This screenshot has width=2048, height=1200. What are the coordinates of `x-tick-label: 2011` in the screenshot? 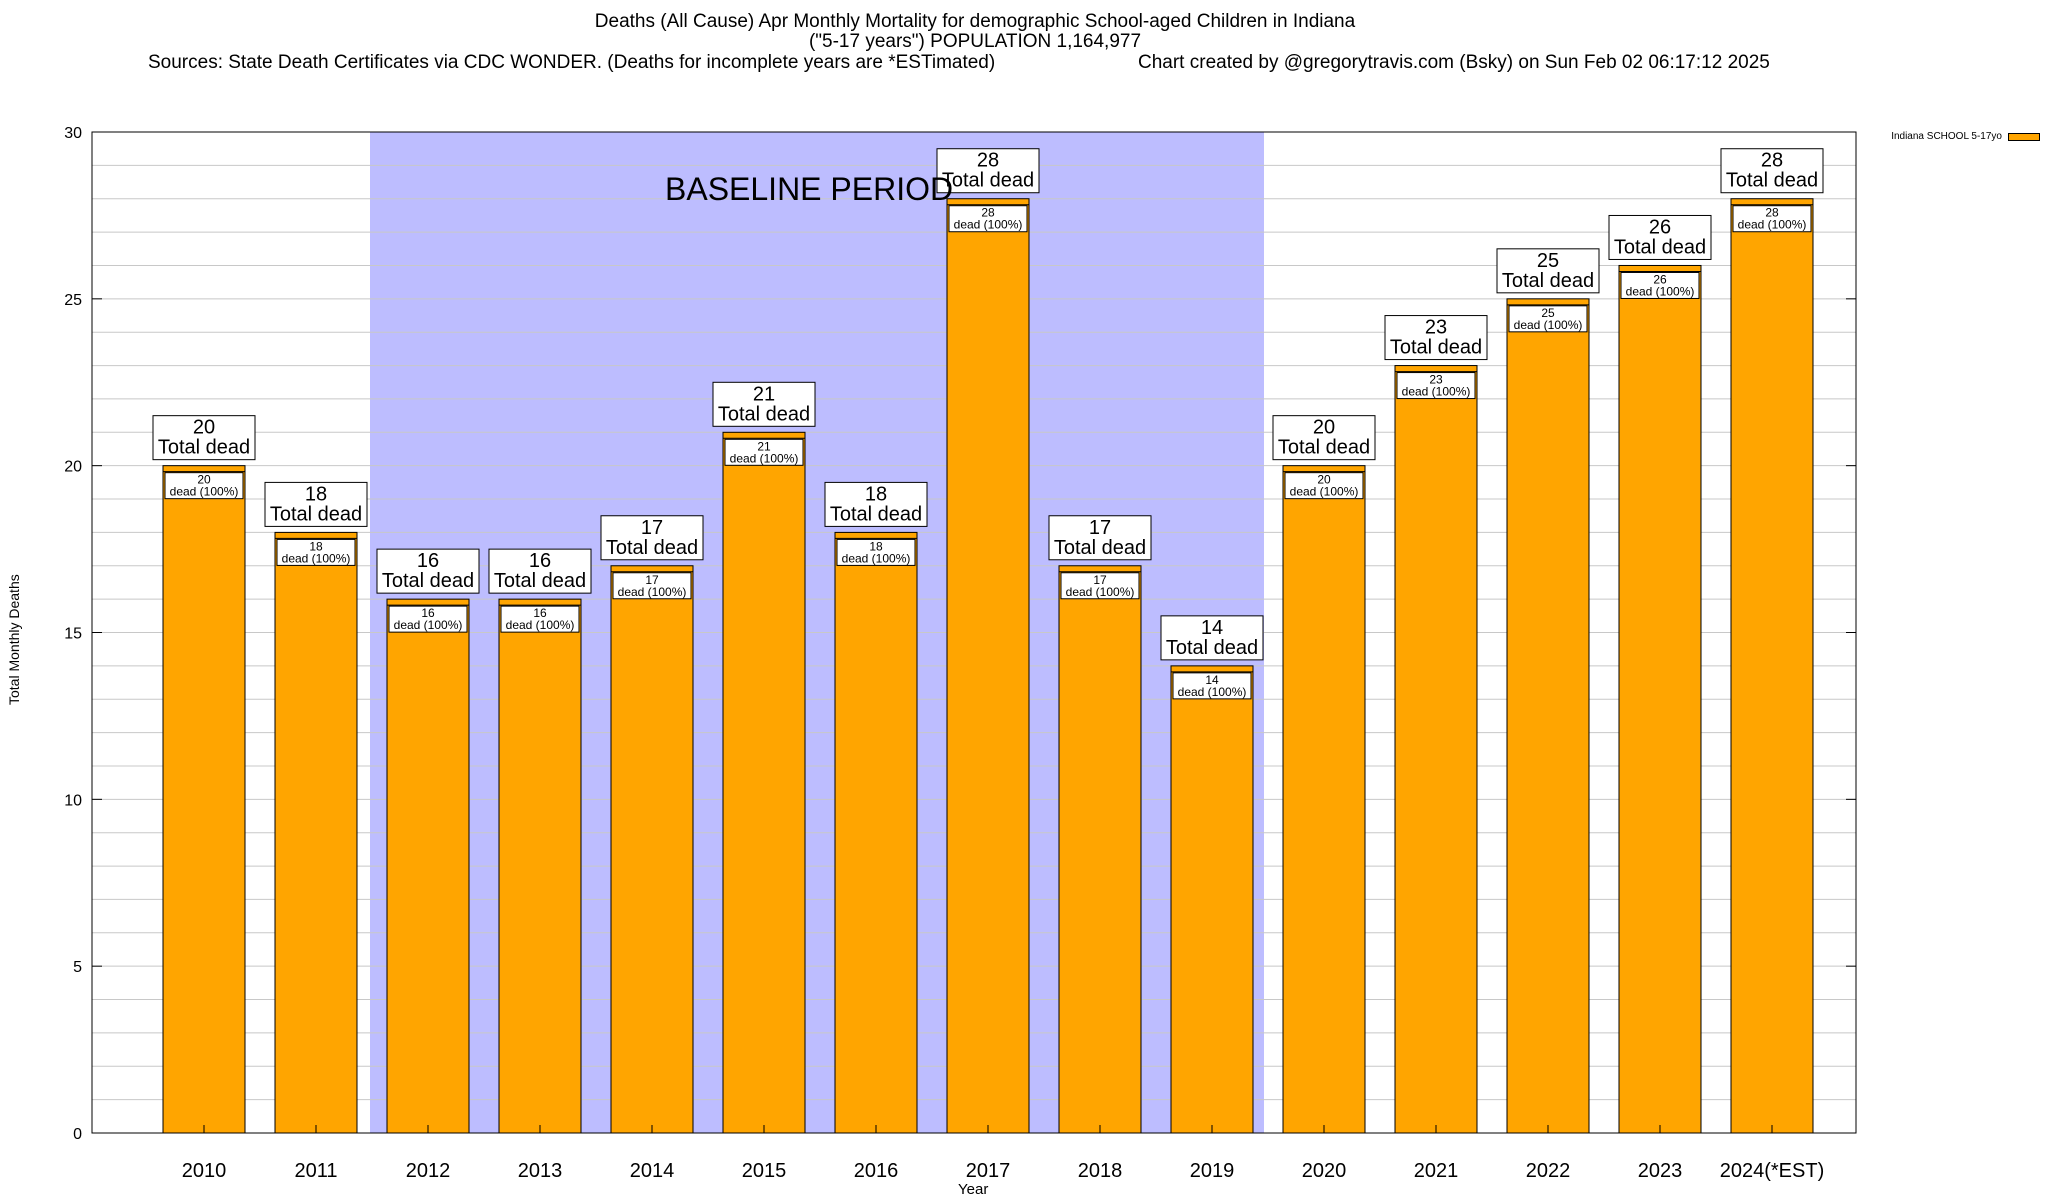 It's located at (315, 1171).